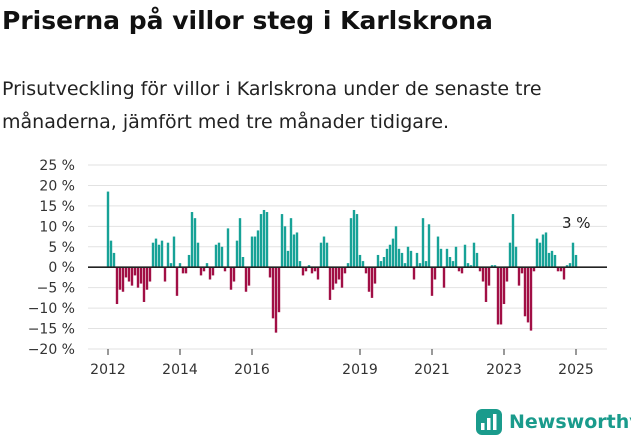 This screenshot has height=439, width=631. I want to click on x-tick-label: 2025, so click(576, 370).